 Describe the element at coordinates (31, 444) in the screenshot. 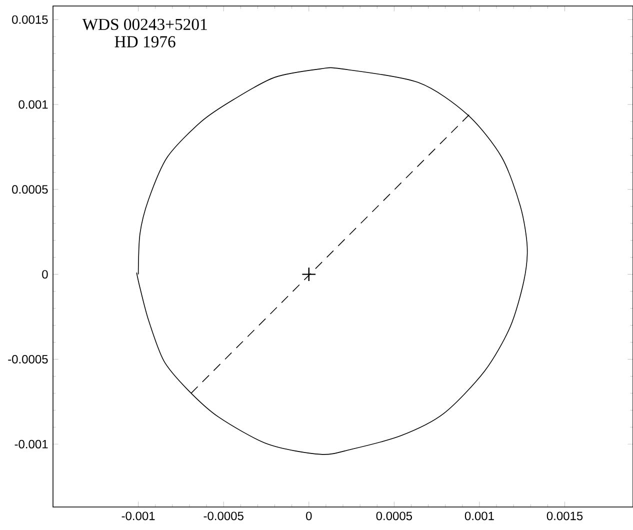

I see `y-tick-label: -0.001` at that location.